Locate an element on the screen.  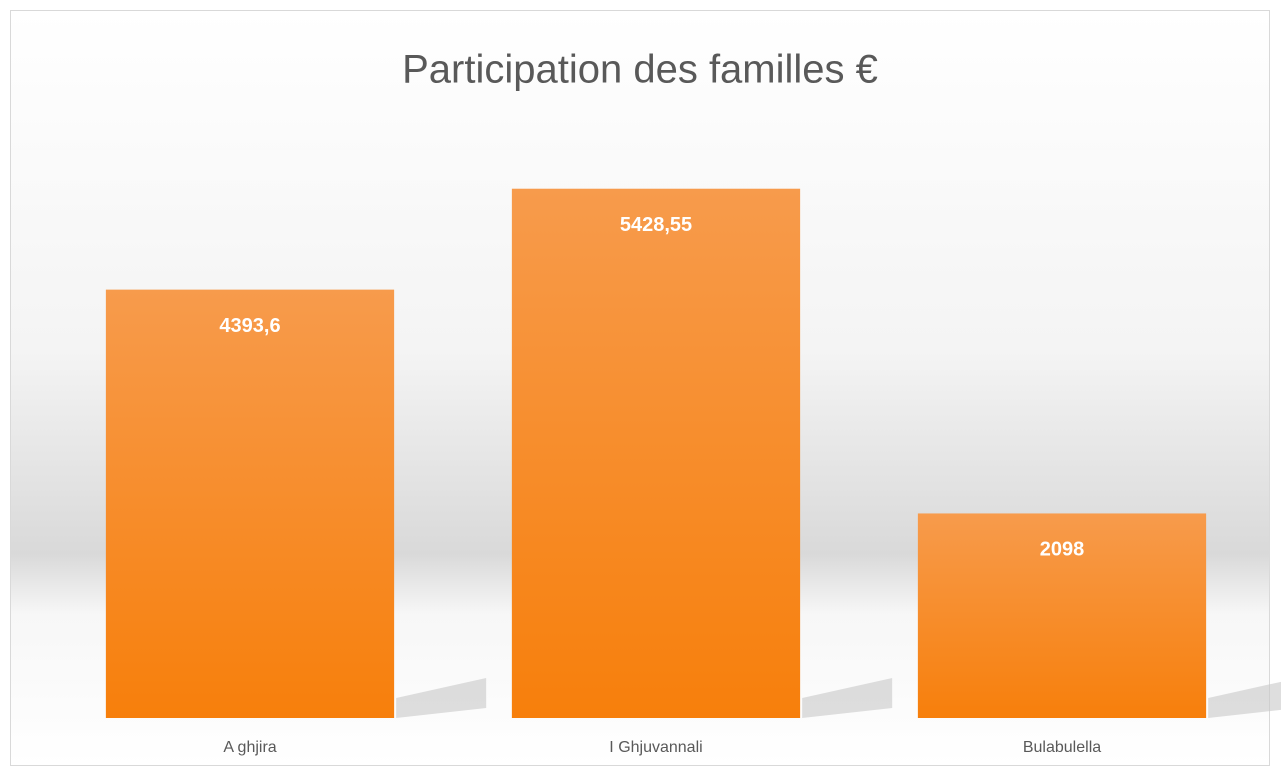
x-tick-label: A ghjira is located at coordinates (249, 747).